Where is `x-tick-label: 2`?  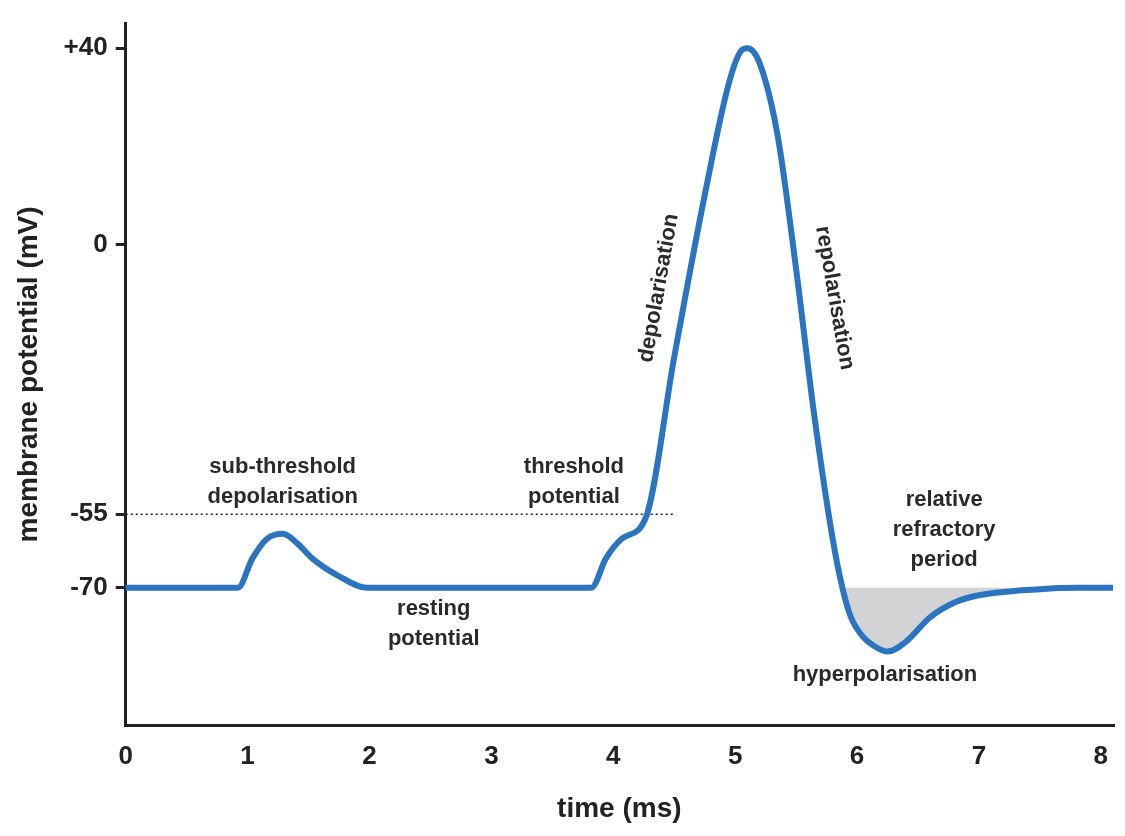 x-tick-label: 2 is located at coordinates (369, 754).